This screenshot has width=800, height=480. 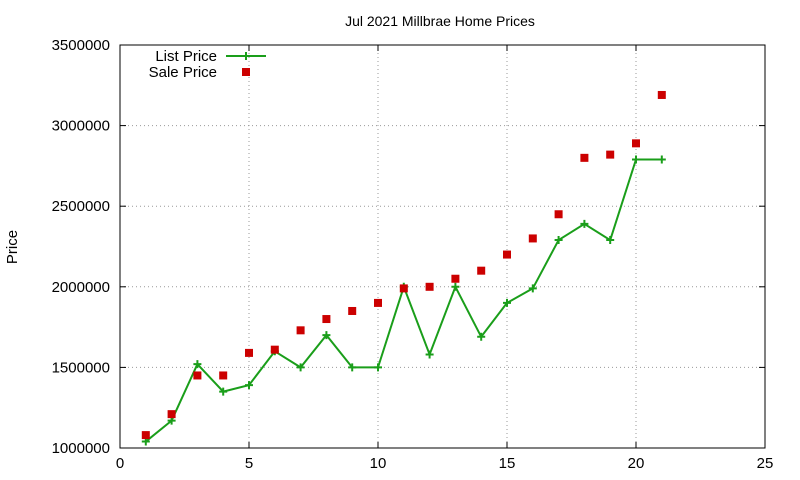 What do you see at coordinates (81, 448) in the screenshot?
I see `y-tick-label: 1000000` at bounding box center [81, 448].